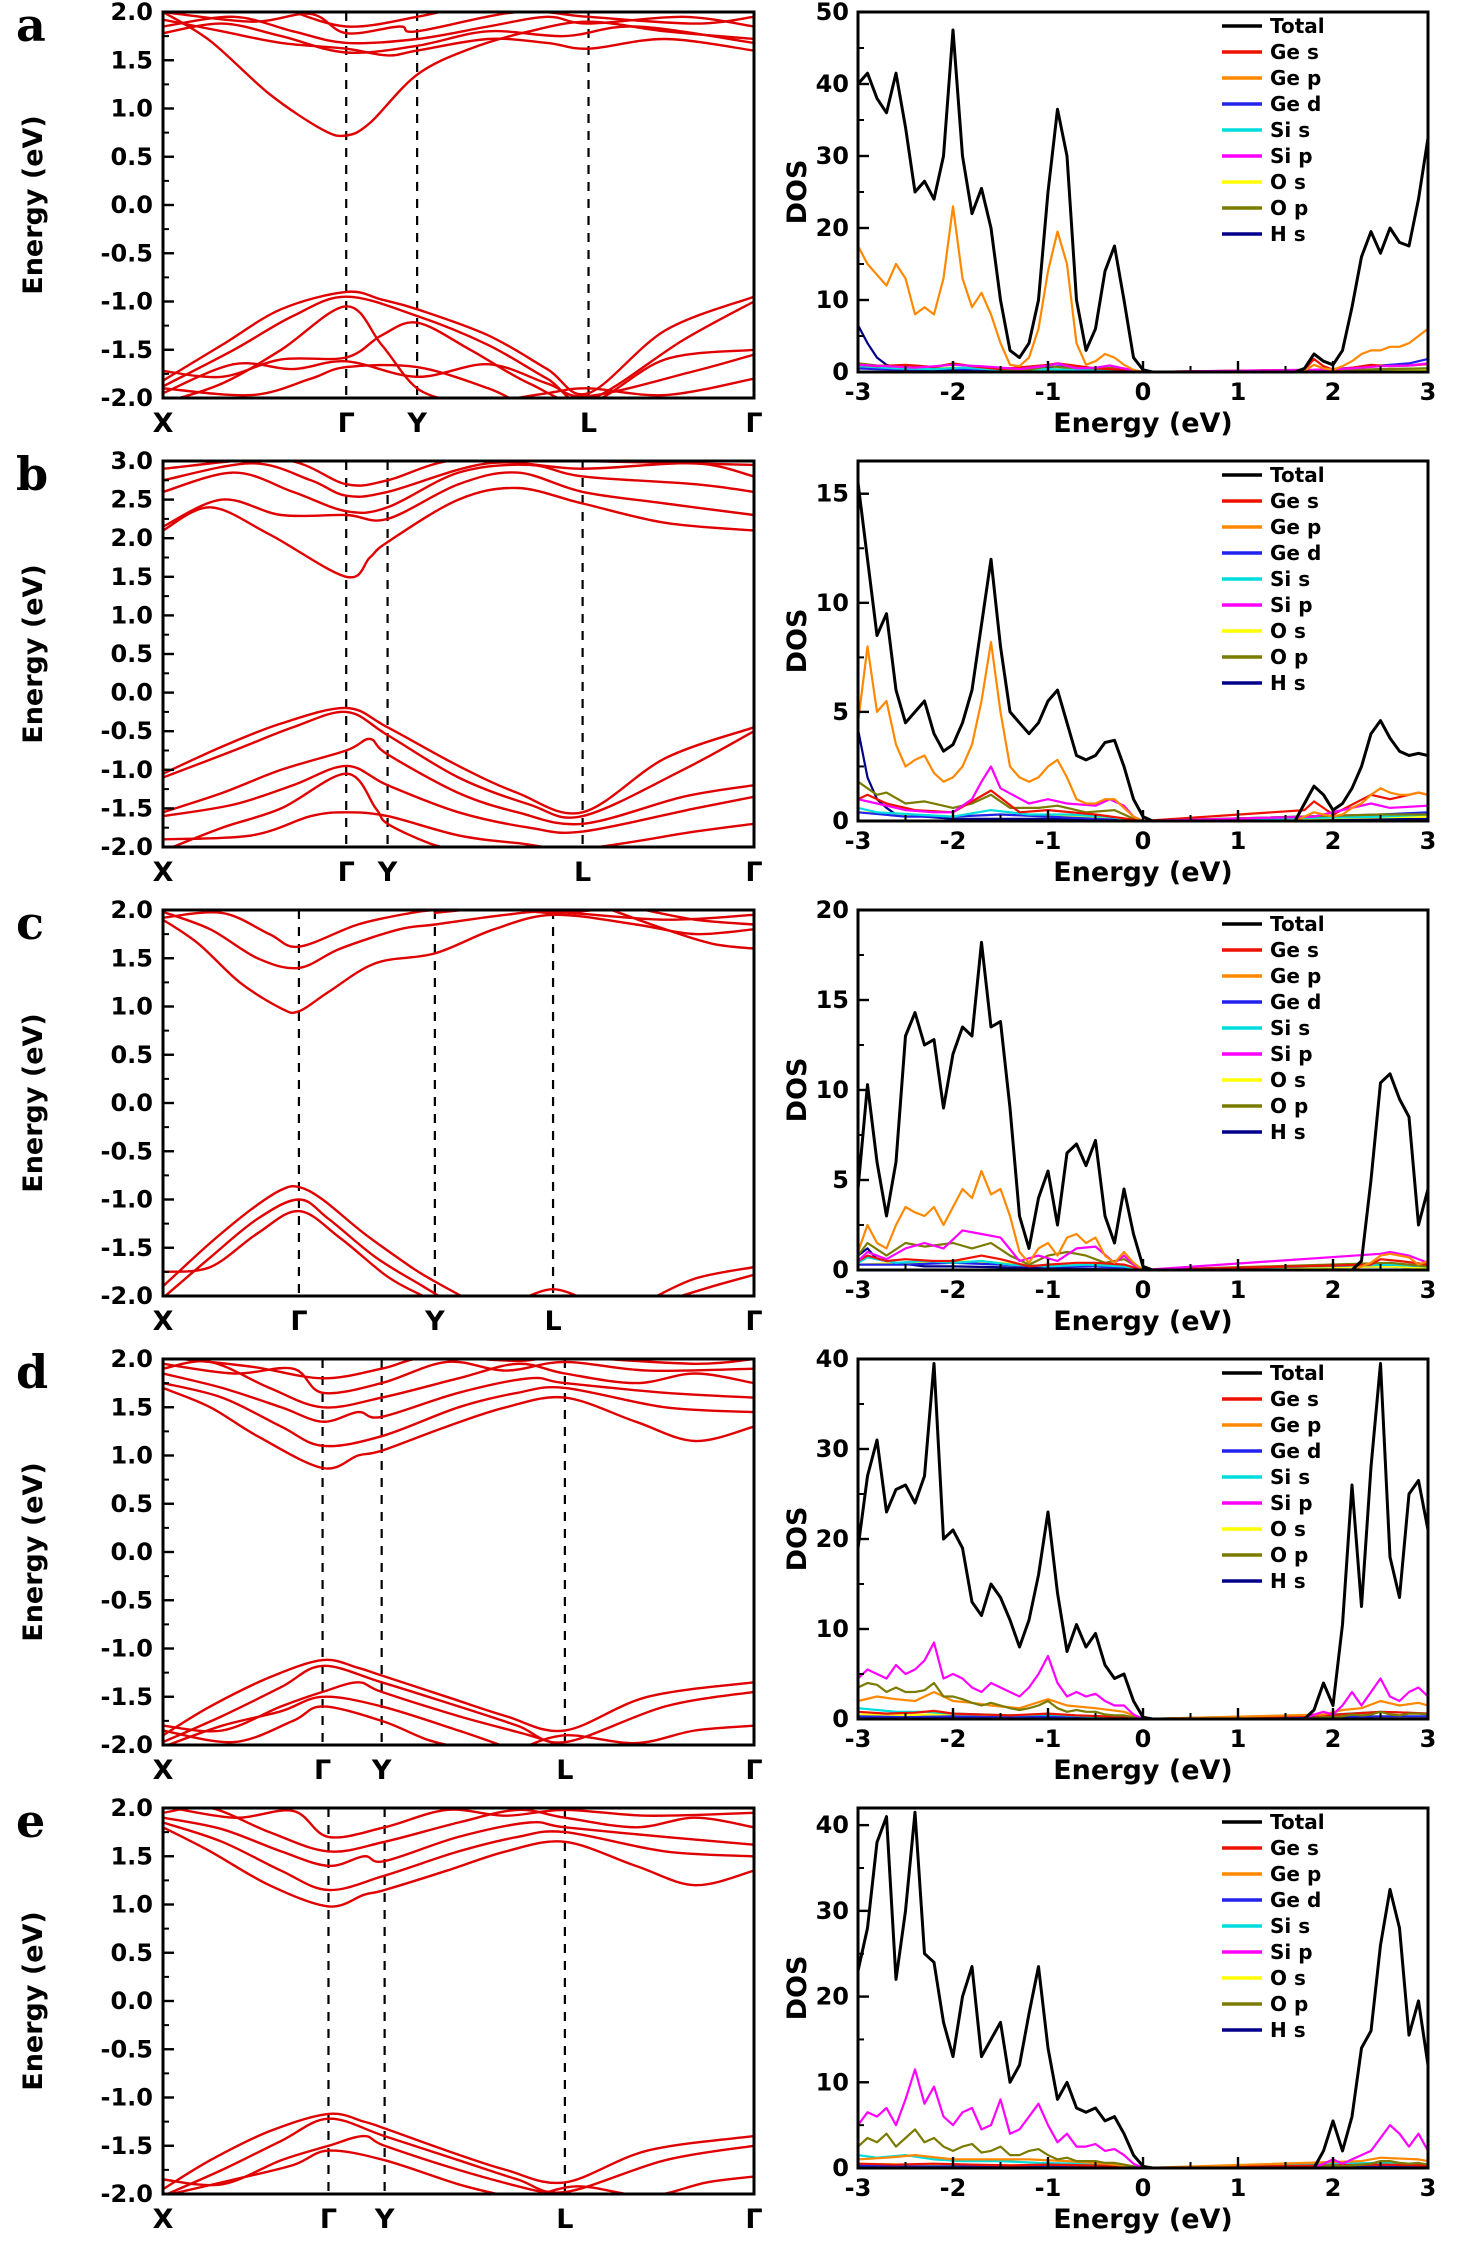 Image resolution: width=1484 pixels, height=2248 pixels. Describe the element at coordinates (31, 26) in the screenshot. I see `panel-letter: a` at that location.